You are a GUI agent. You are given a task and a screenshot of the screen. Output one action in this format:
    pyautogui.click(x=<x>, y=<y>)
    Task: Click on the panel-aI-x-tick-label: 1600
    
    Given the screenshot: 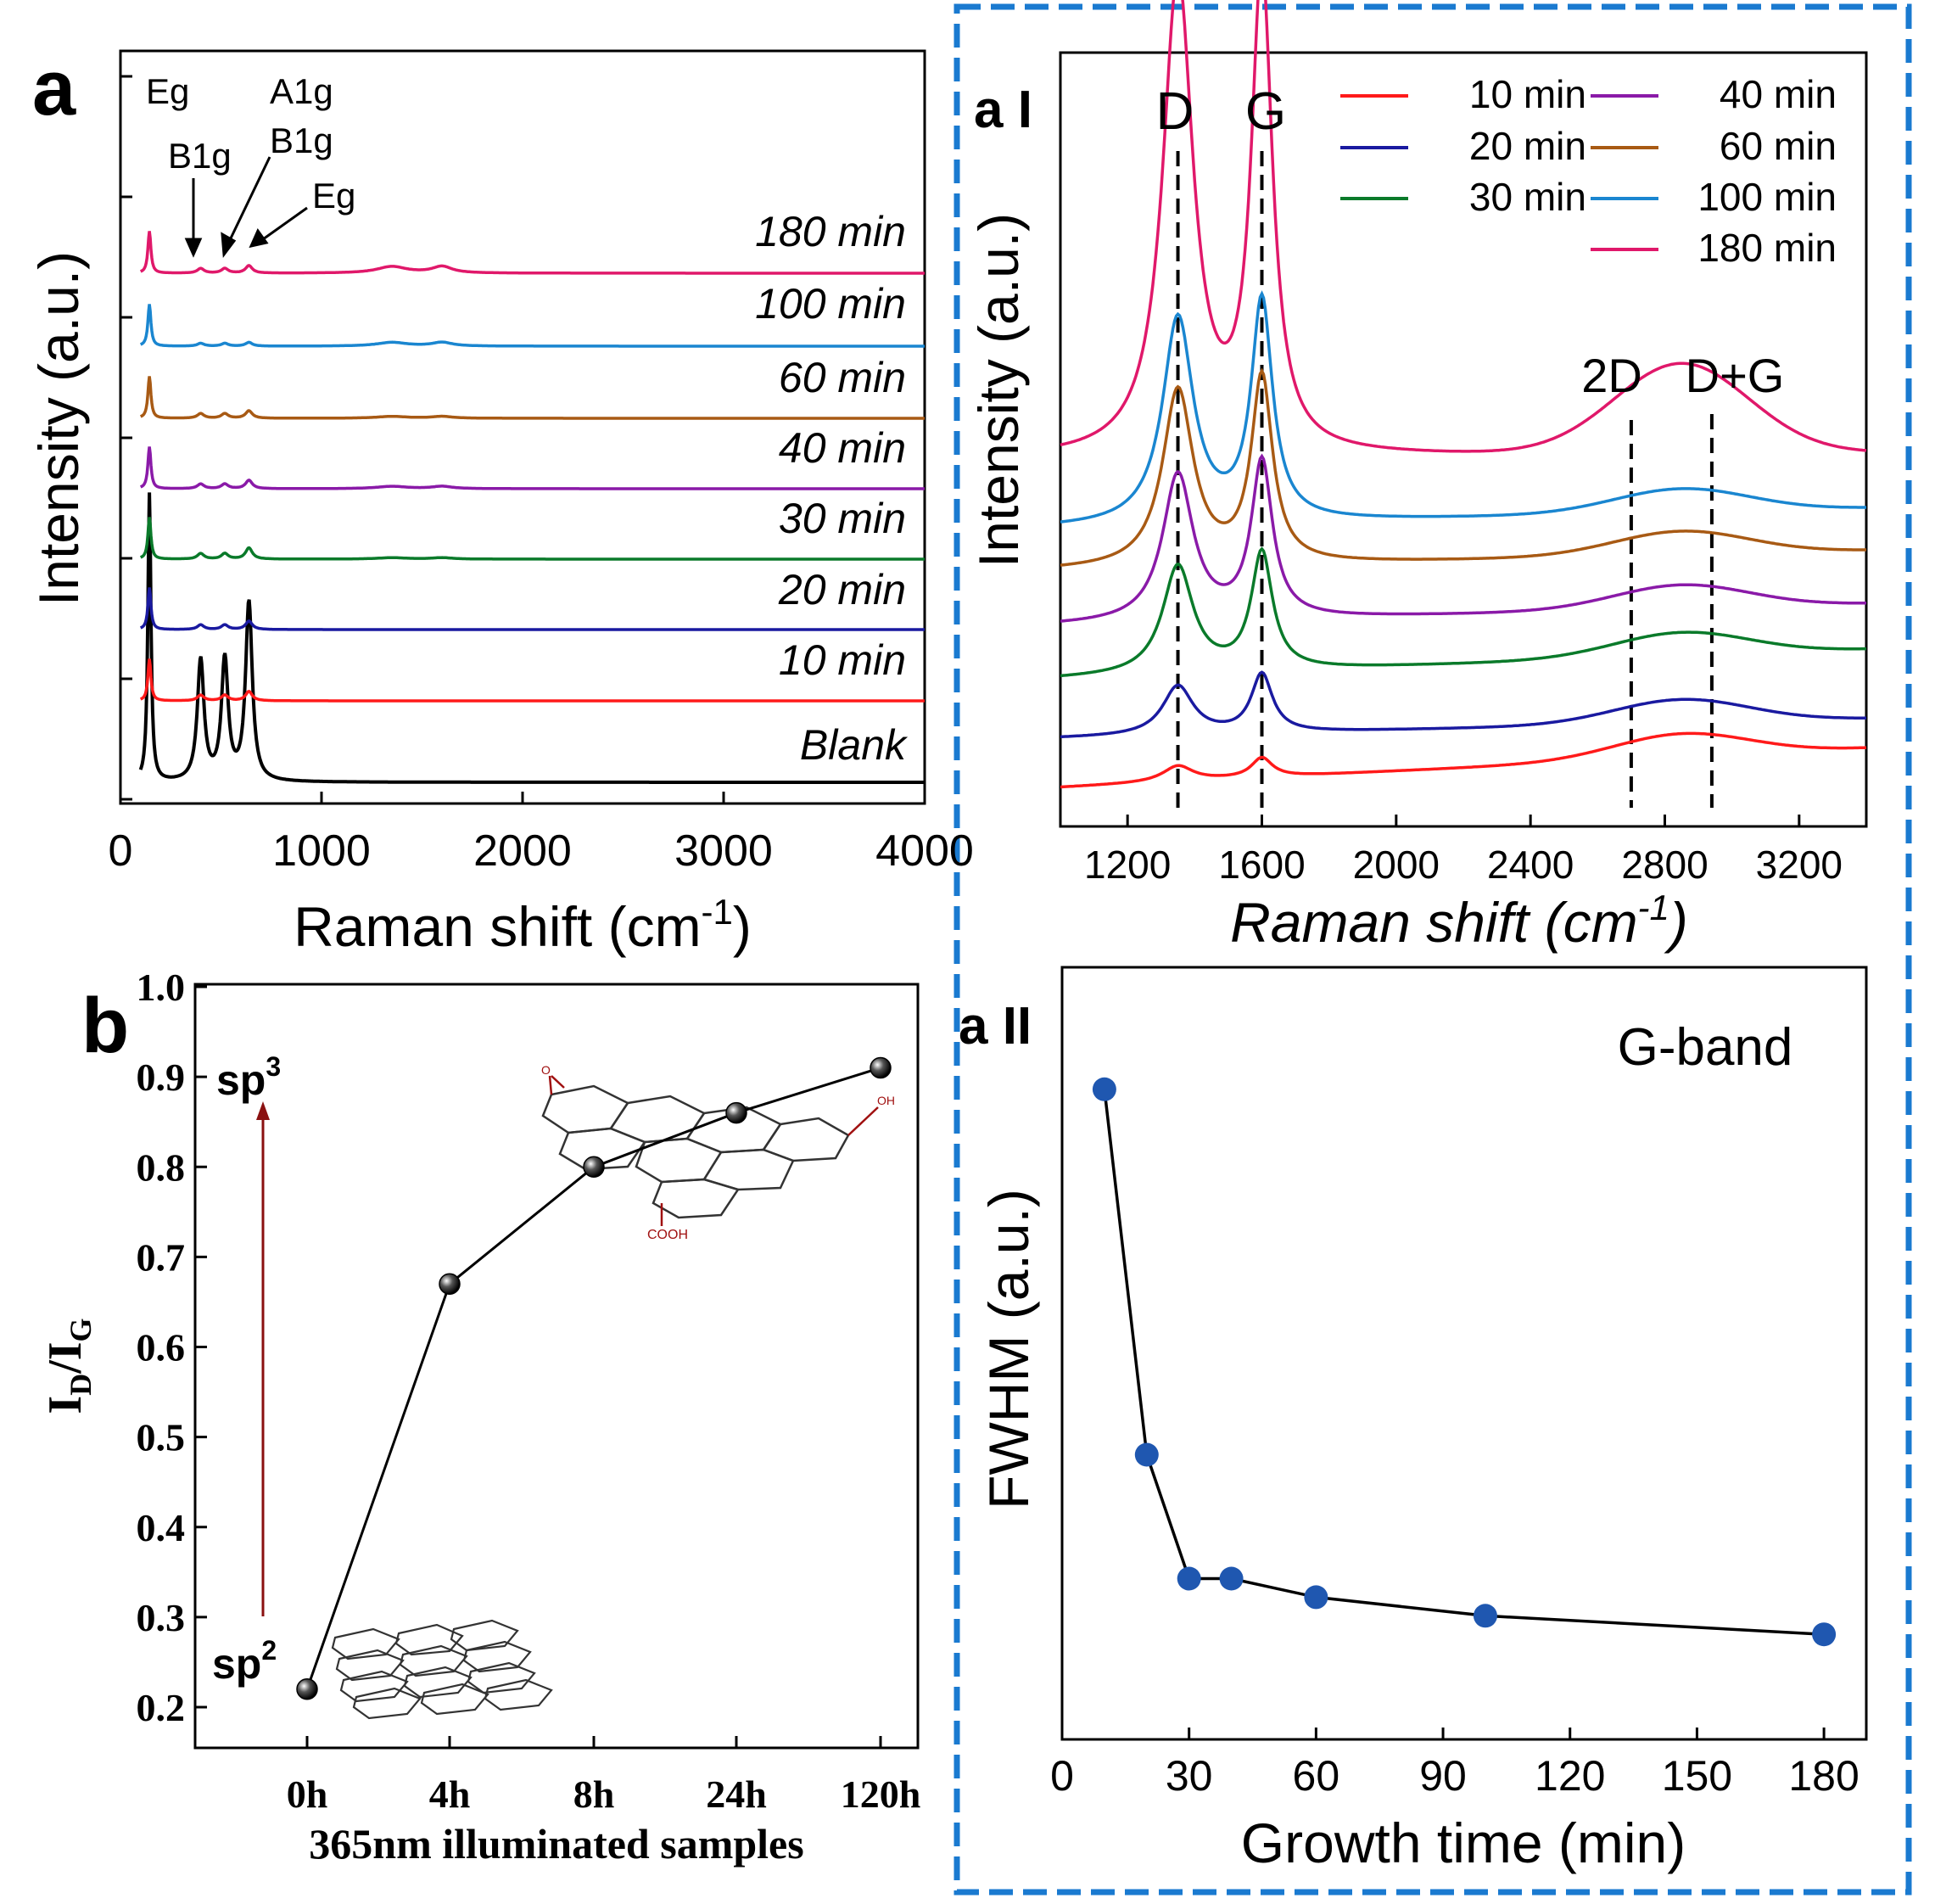 What is the action you would take?
    pyautogui.click(x=1261, y=865)
    